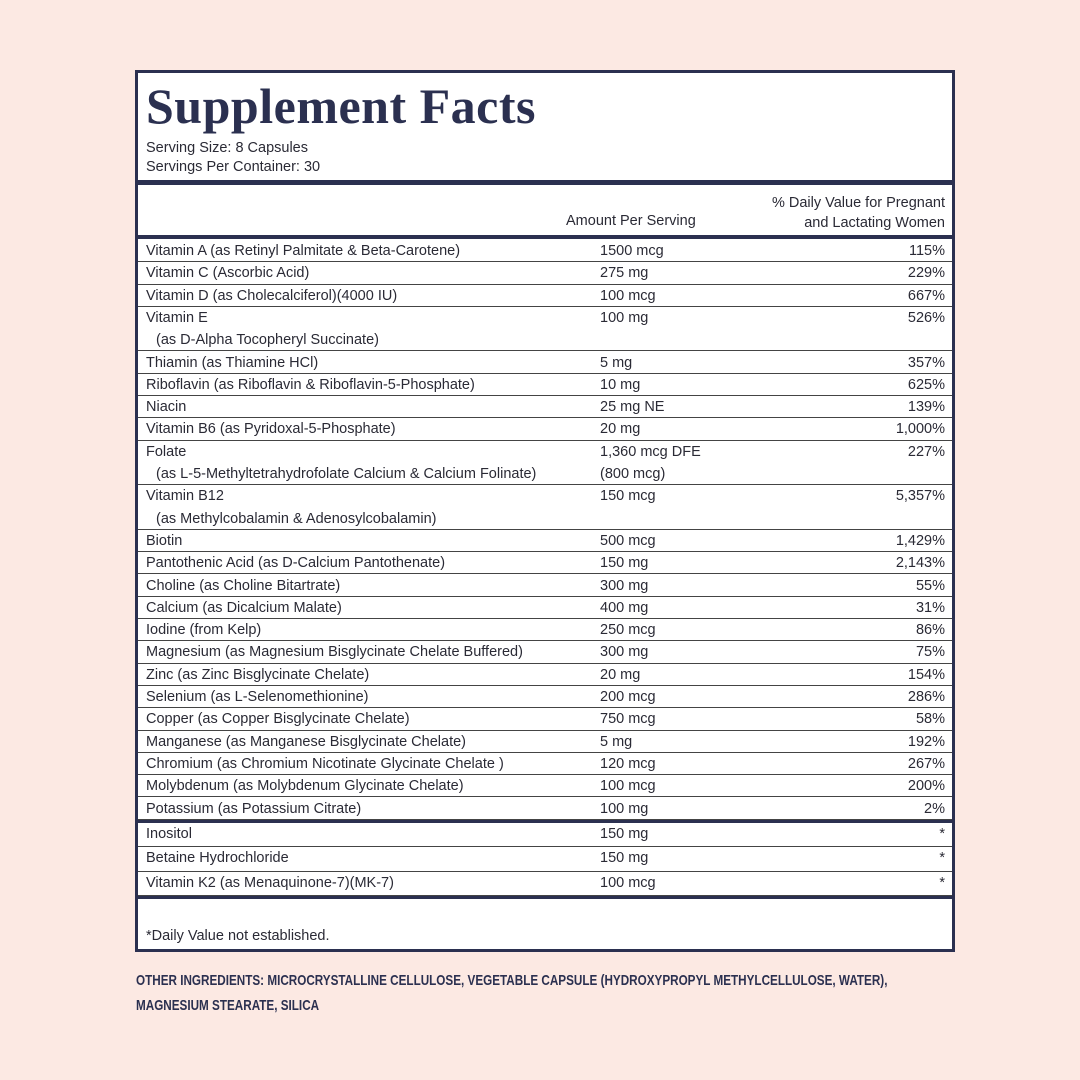  Describe the element at coordinates (920, 563) in the screenshot. I see `daily-value: 2,143%` at that location.